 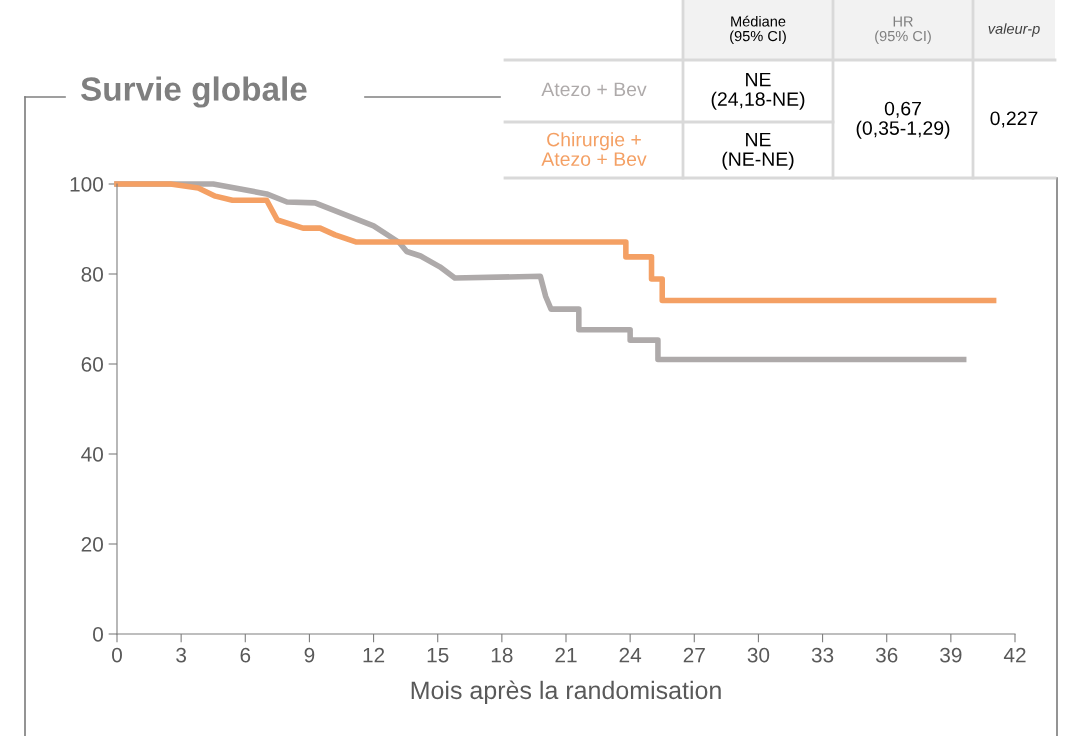 What do you see at coordinates (181, 655) in the screenshot?
I see `x-tick-label: 3` at bounding box center [181, 655].